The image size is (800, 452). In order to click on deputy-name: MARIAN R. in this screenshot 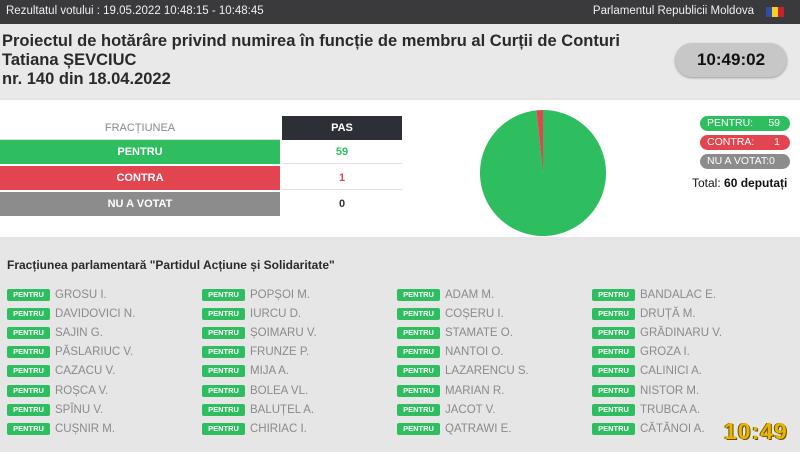, I will do `click(475, 390)`.